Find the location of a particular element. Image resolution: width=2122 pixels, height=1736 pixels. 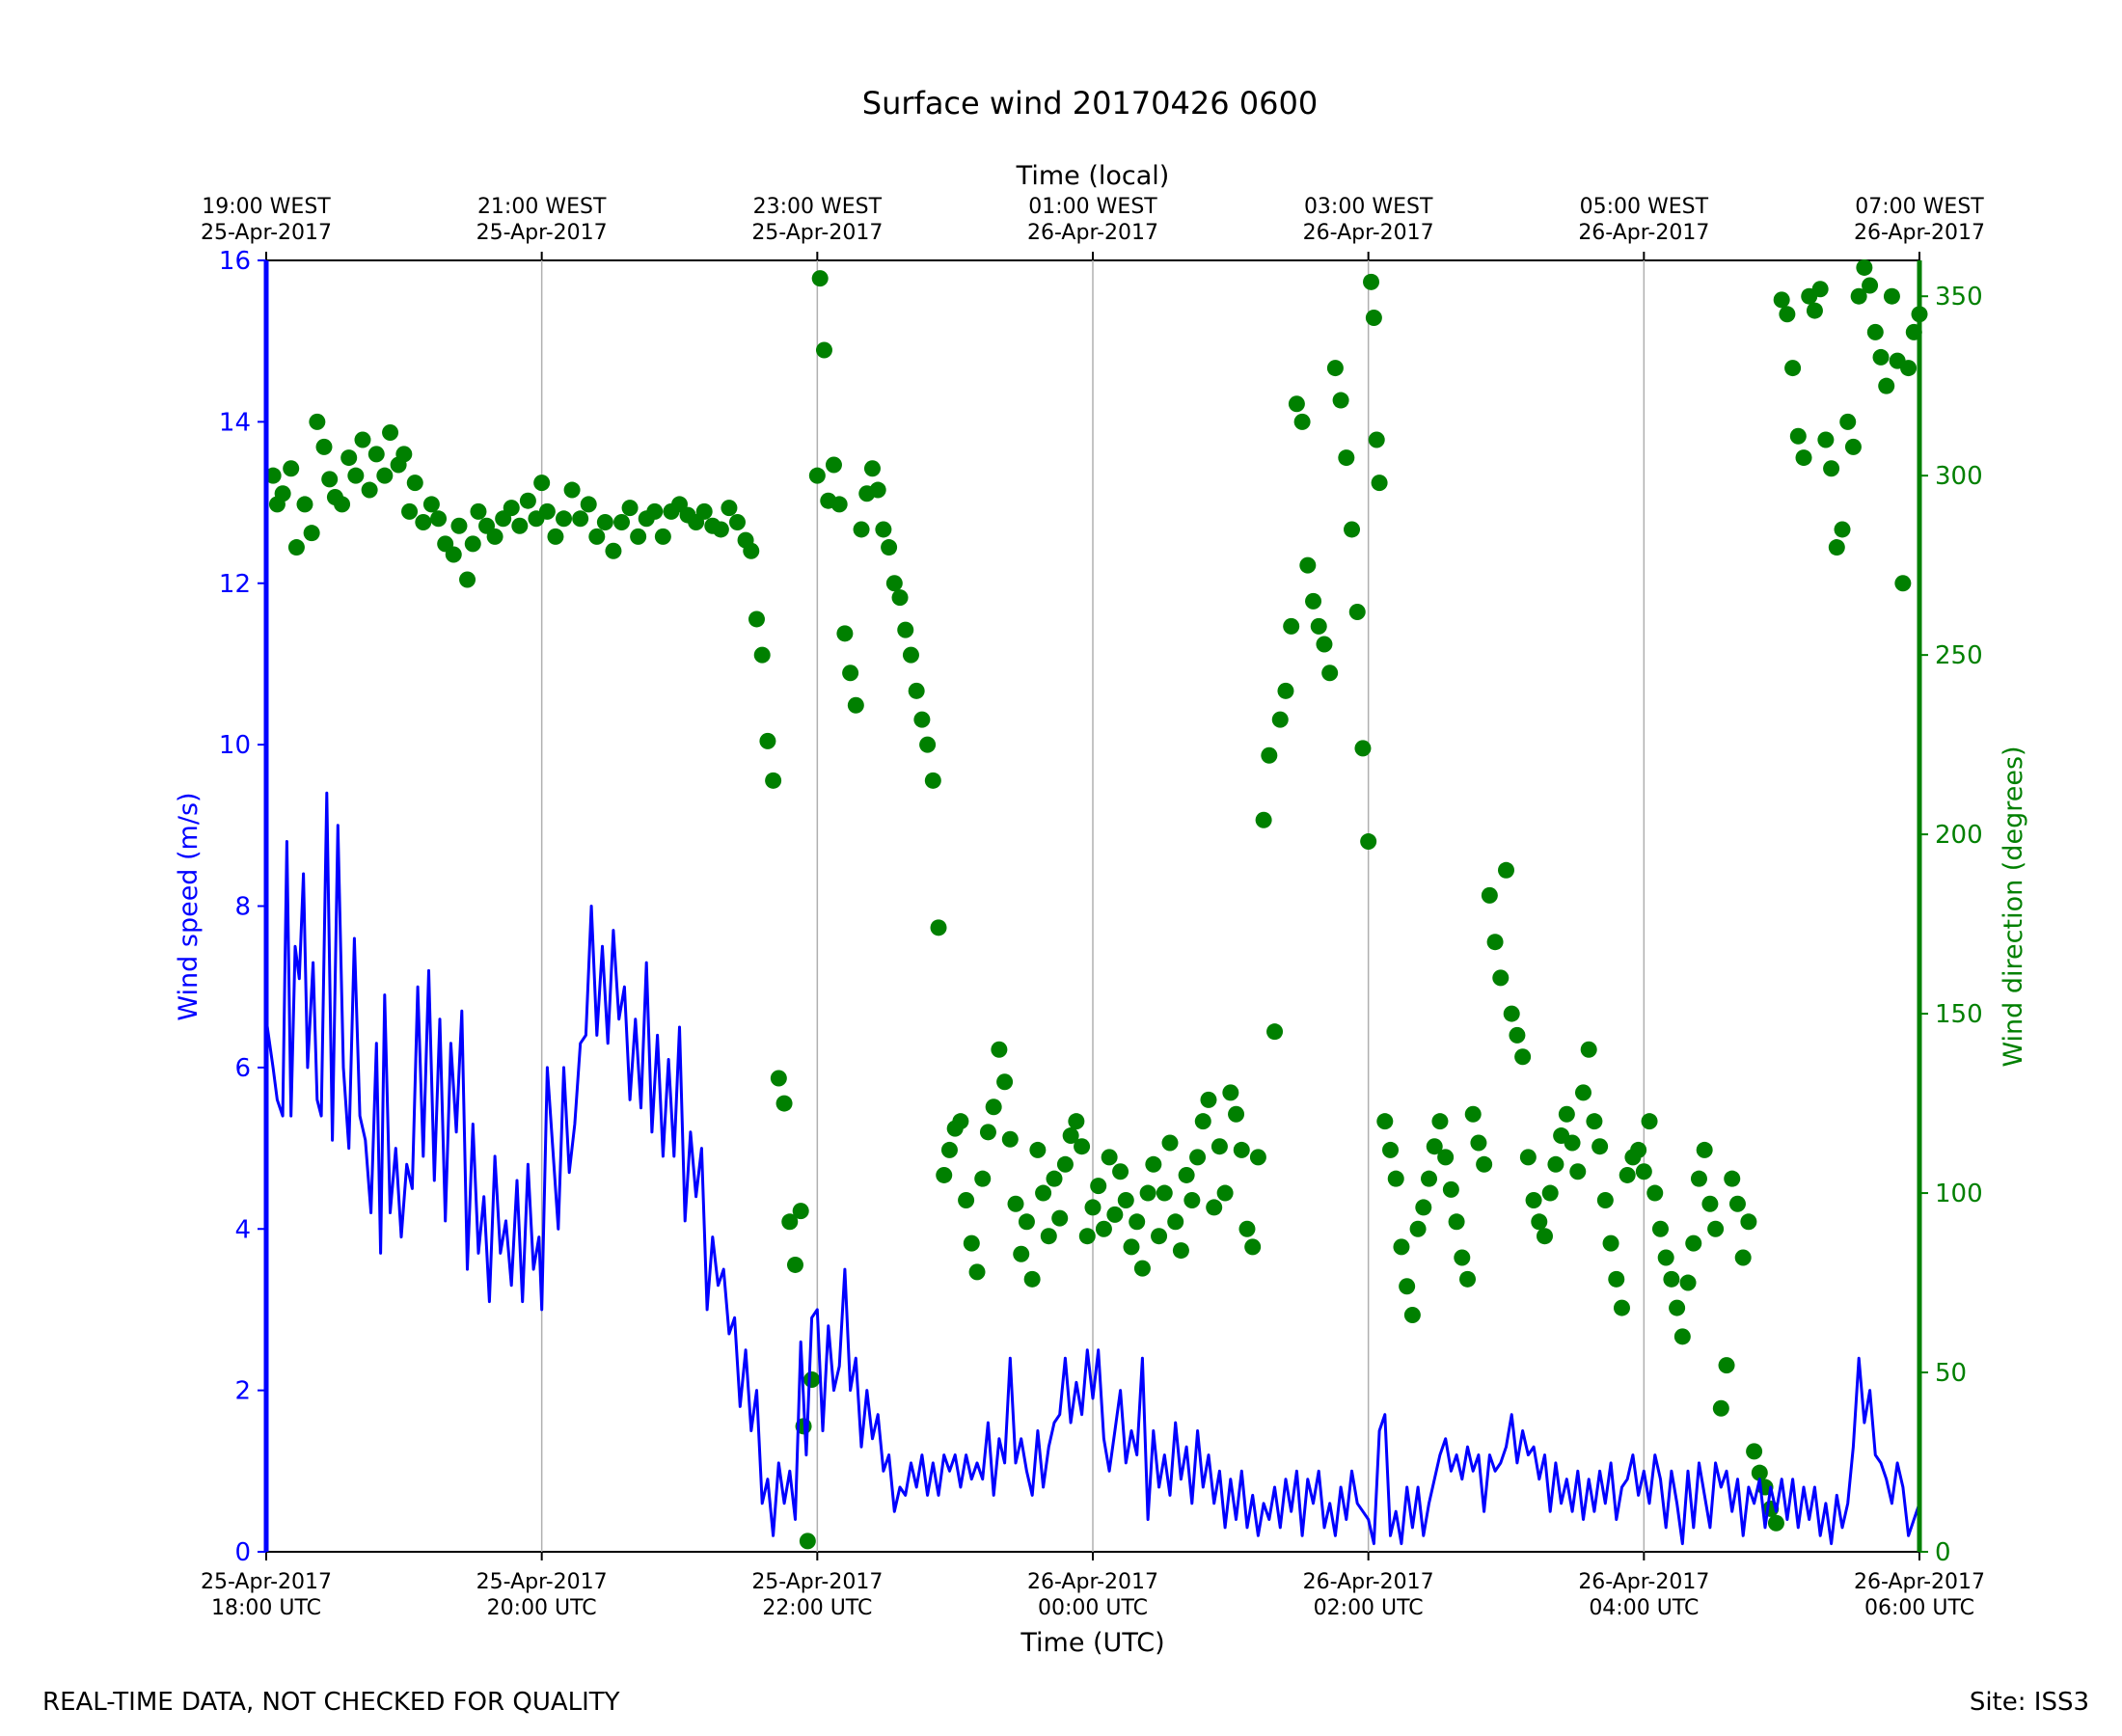

y-left-tick-label: 8 is located at coordinates (243, 908).